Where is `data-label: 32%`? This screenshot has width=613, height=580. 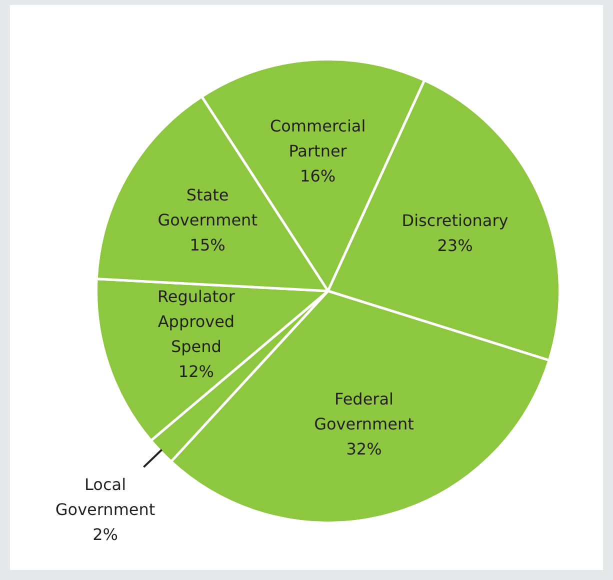
data-label: 32% is located at coordinates (364, 448).